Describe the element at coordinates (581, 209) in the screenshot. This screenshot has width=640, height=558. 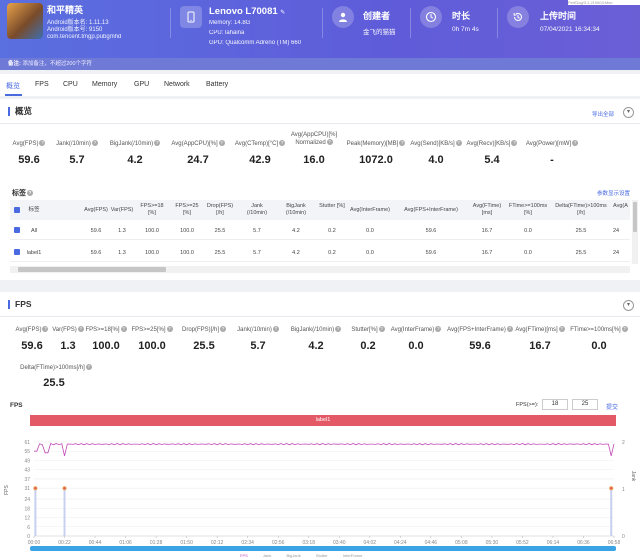
I see `table-header-cell: Delta(FTime)>100ms [/h]` at that location.